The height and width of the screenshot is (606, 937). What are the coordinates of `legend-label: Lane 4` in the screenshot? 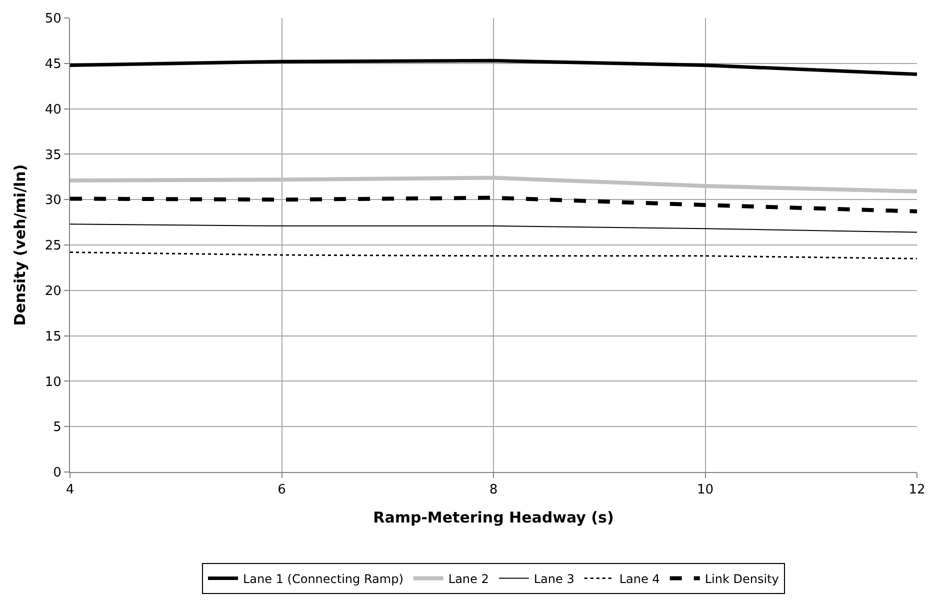 It's located at (639, 579).